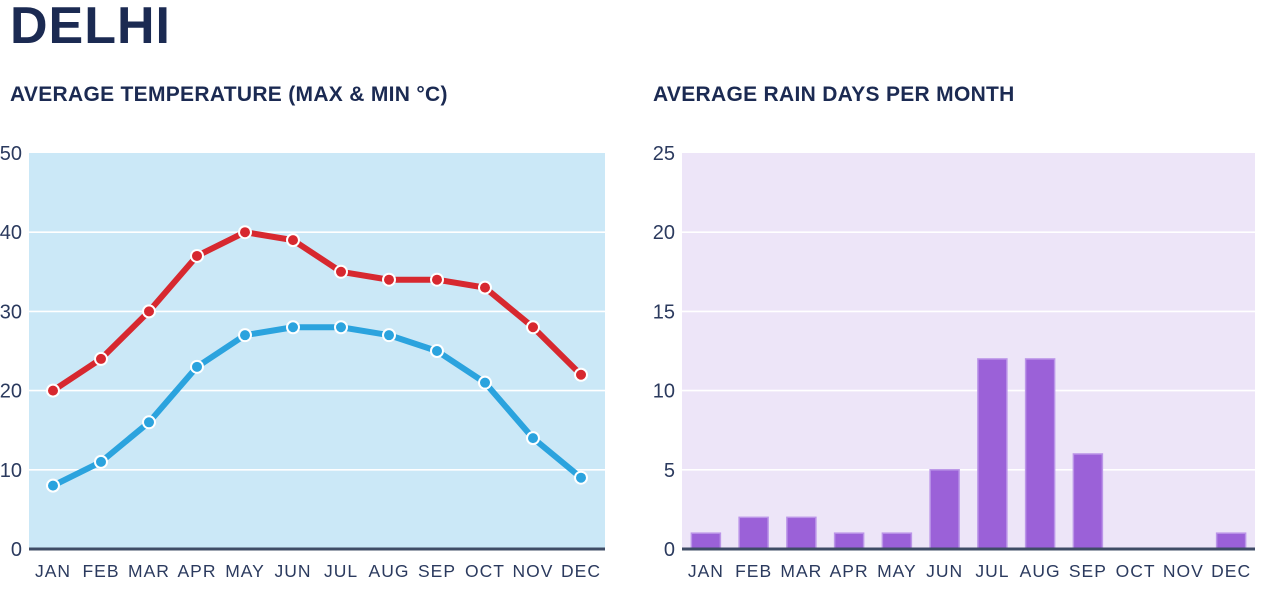  What do you see at coordinates (533, 327) in the screenshot?
I see `point-max-nov` at bounding box center [533, 327].